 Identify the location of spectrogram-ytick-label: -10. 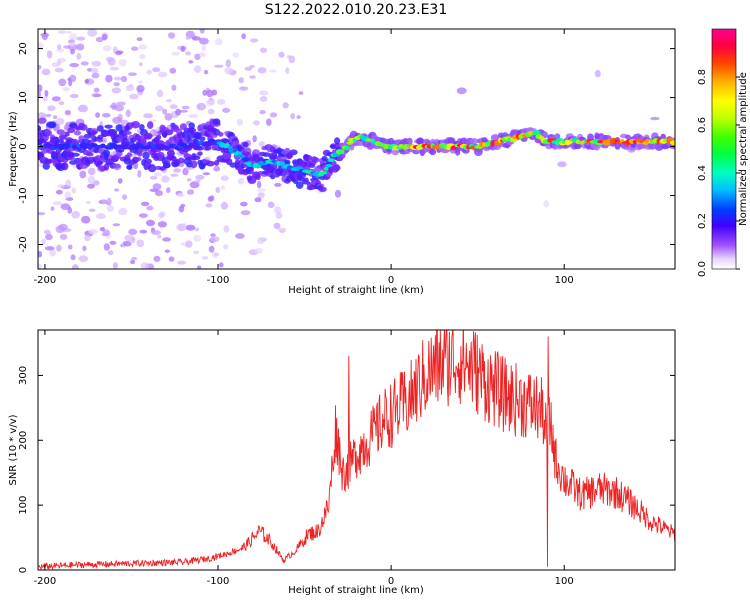
(23, 195).